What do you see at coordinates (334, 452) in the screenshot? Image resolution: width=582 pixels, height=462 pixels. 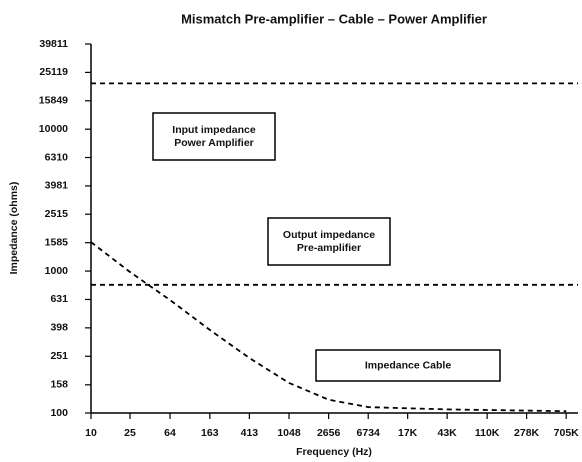 I see `x-axis-label: Frequency (Hz)` at bounding box center [334, 452].